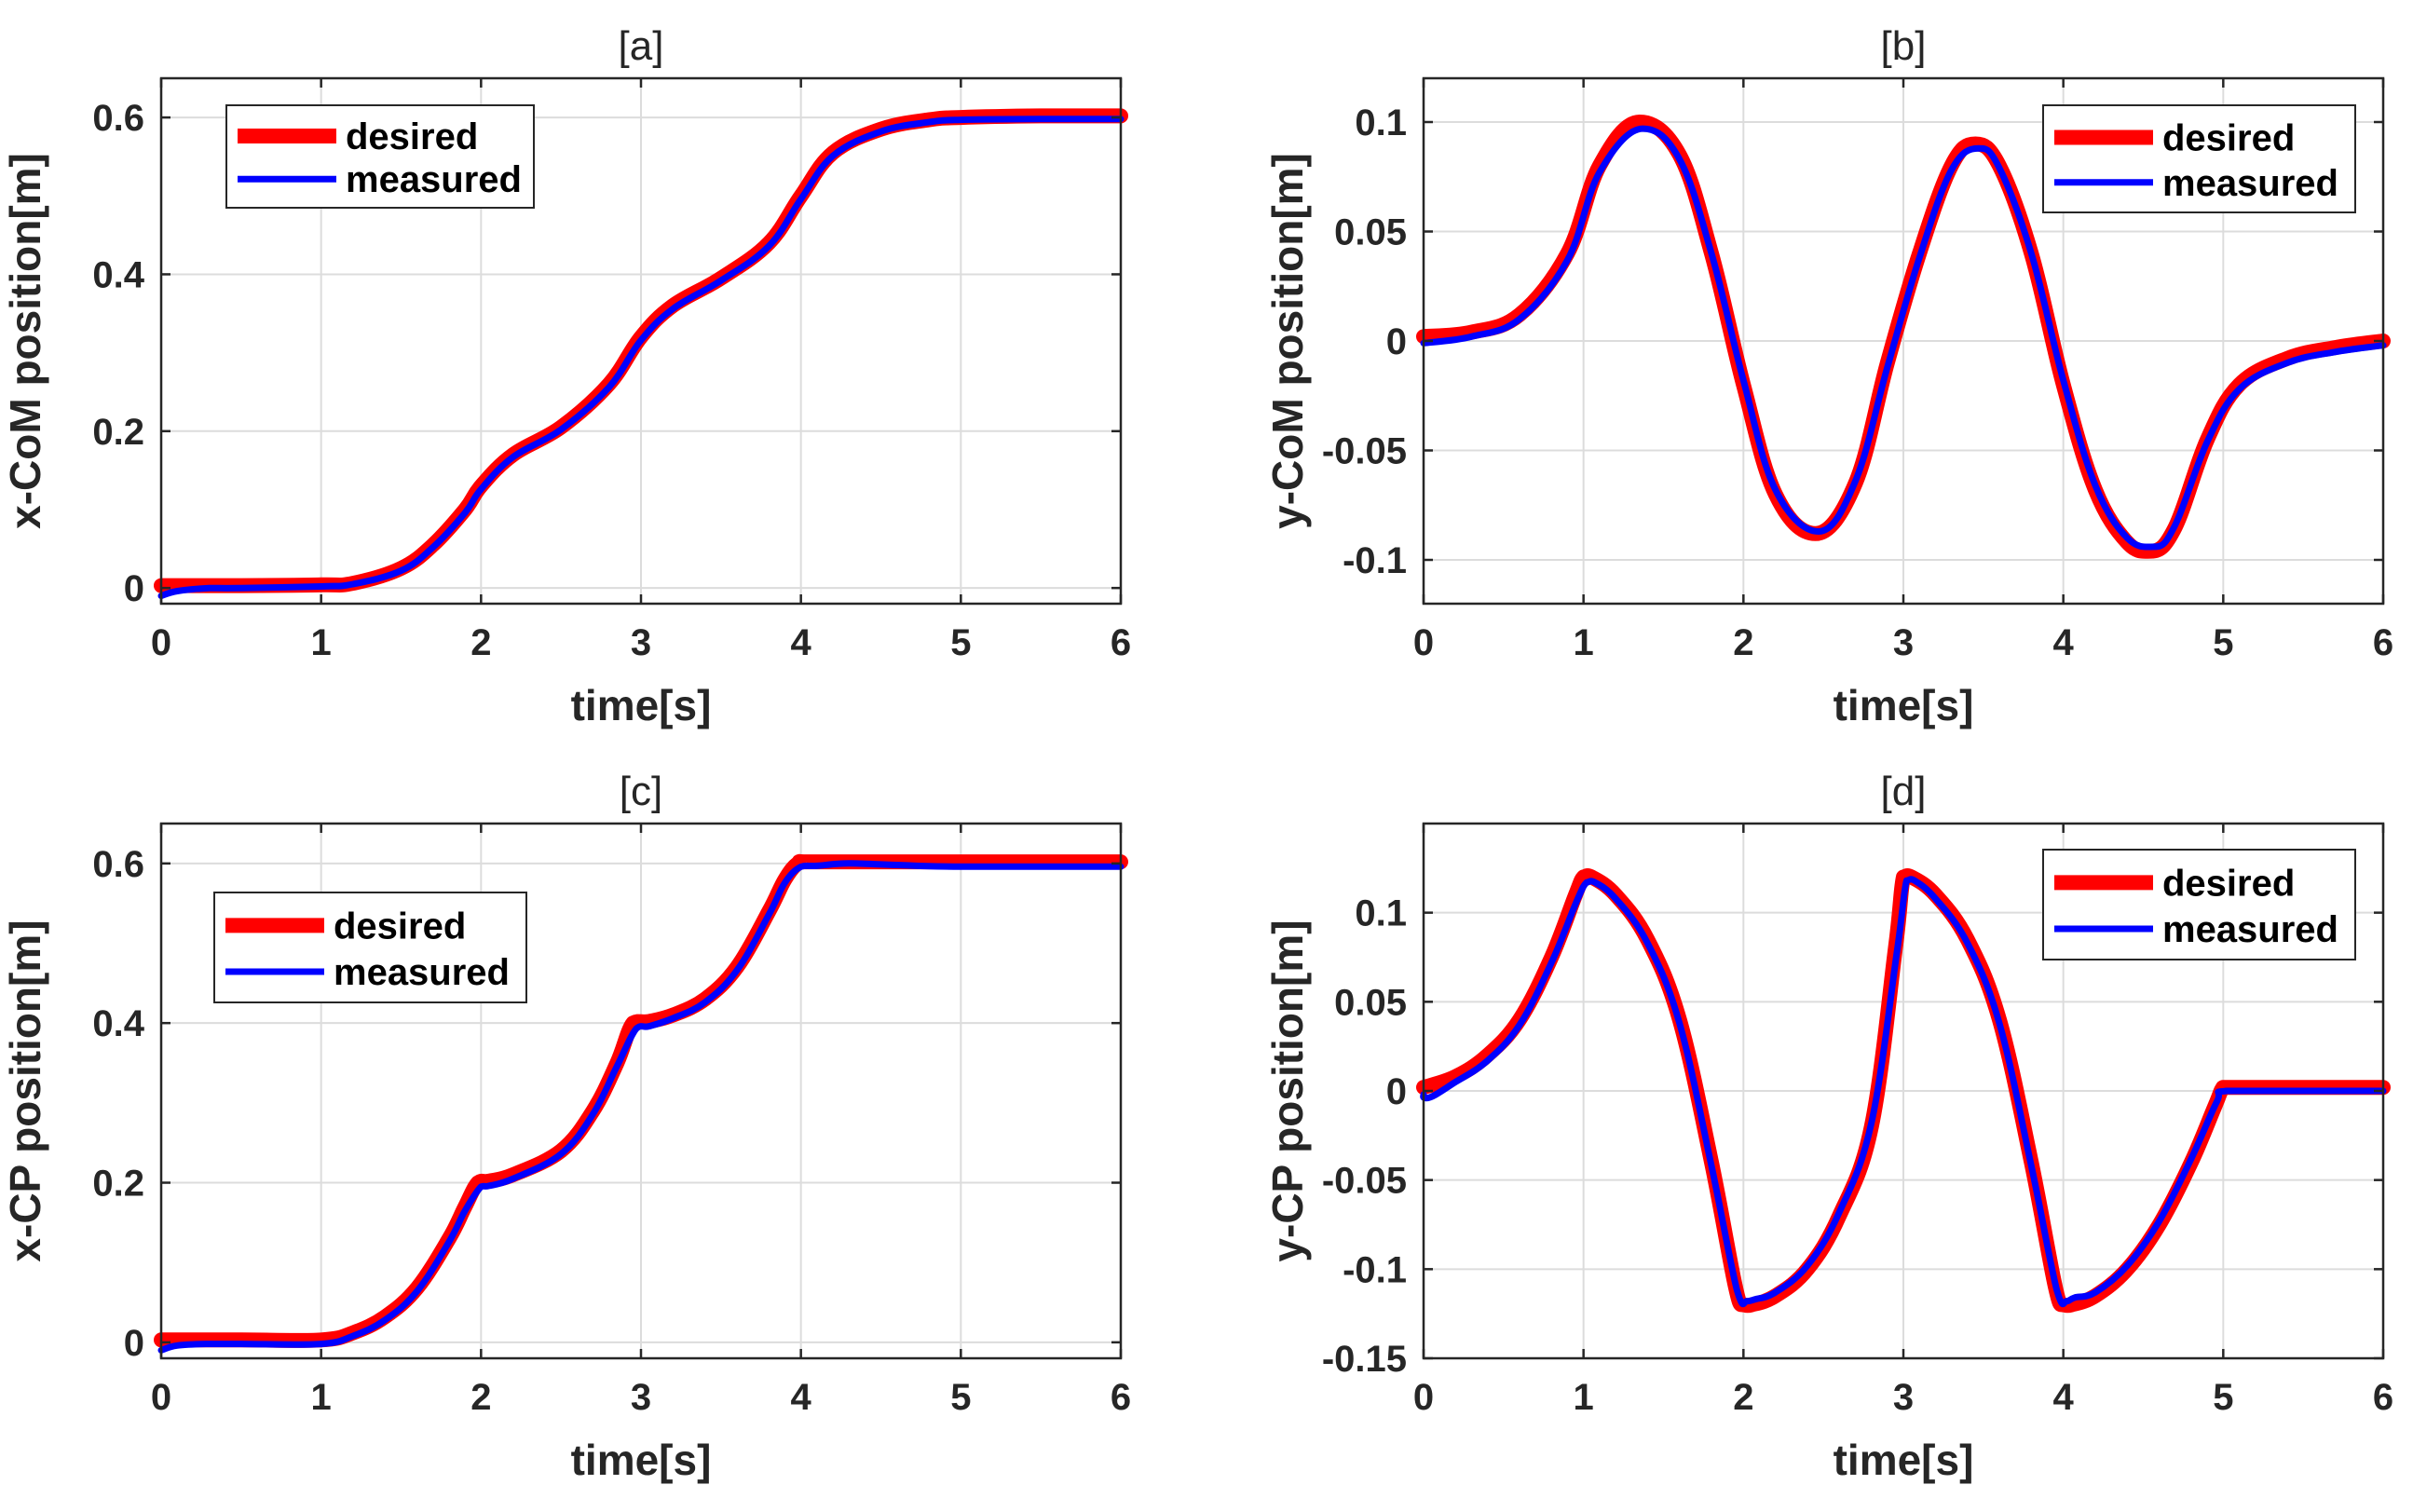 The image size is (2413, 1512). I want to click on legend-b: desired measured, so click(2199, 158).